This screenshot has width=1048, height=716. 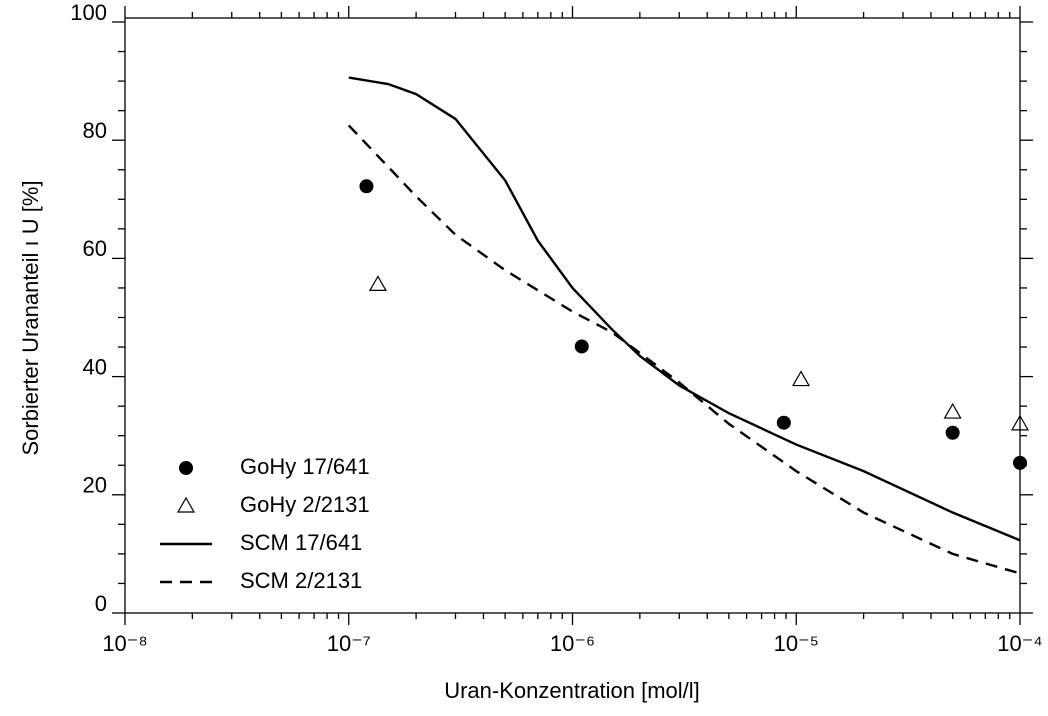 What do you see at coordinates (95, 485) in the screenshot?
I see `y-tick-label: 20` at bounding box center [95, 485].